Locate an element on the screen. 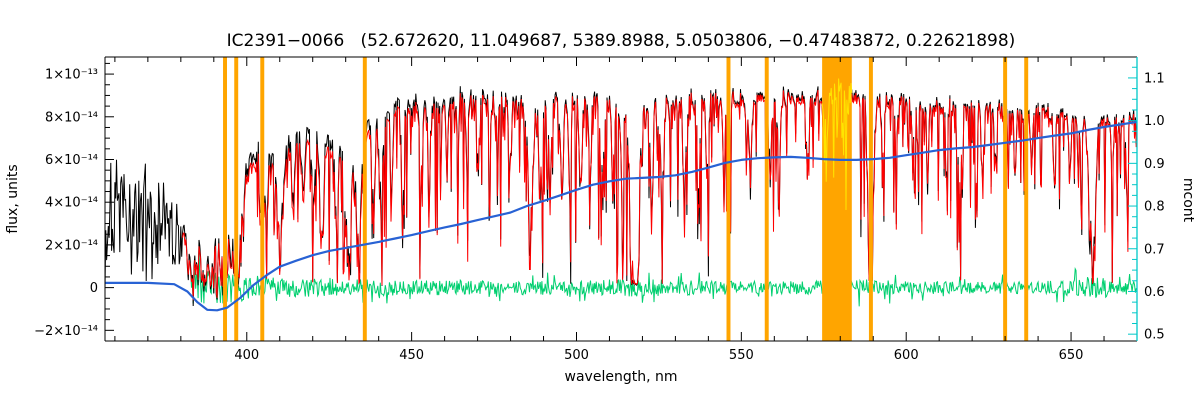 The height and width of the screenshot is (400, 1200). residual-layer is located at coordinates (663, 277).